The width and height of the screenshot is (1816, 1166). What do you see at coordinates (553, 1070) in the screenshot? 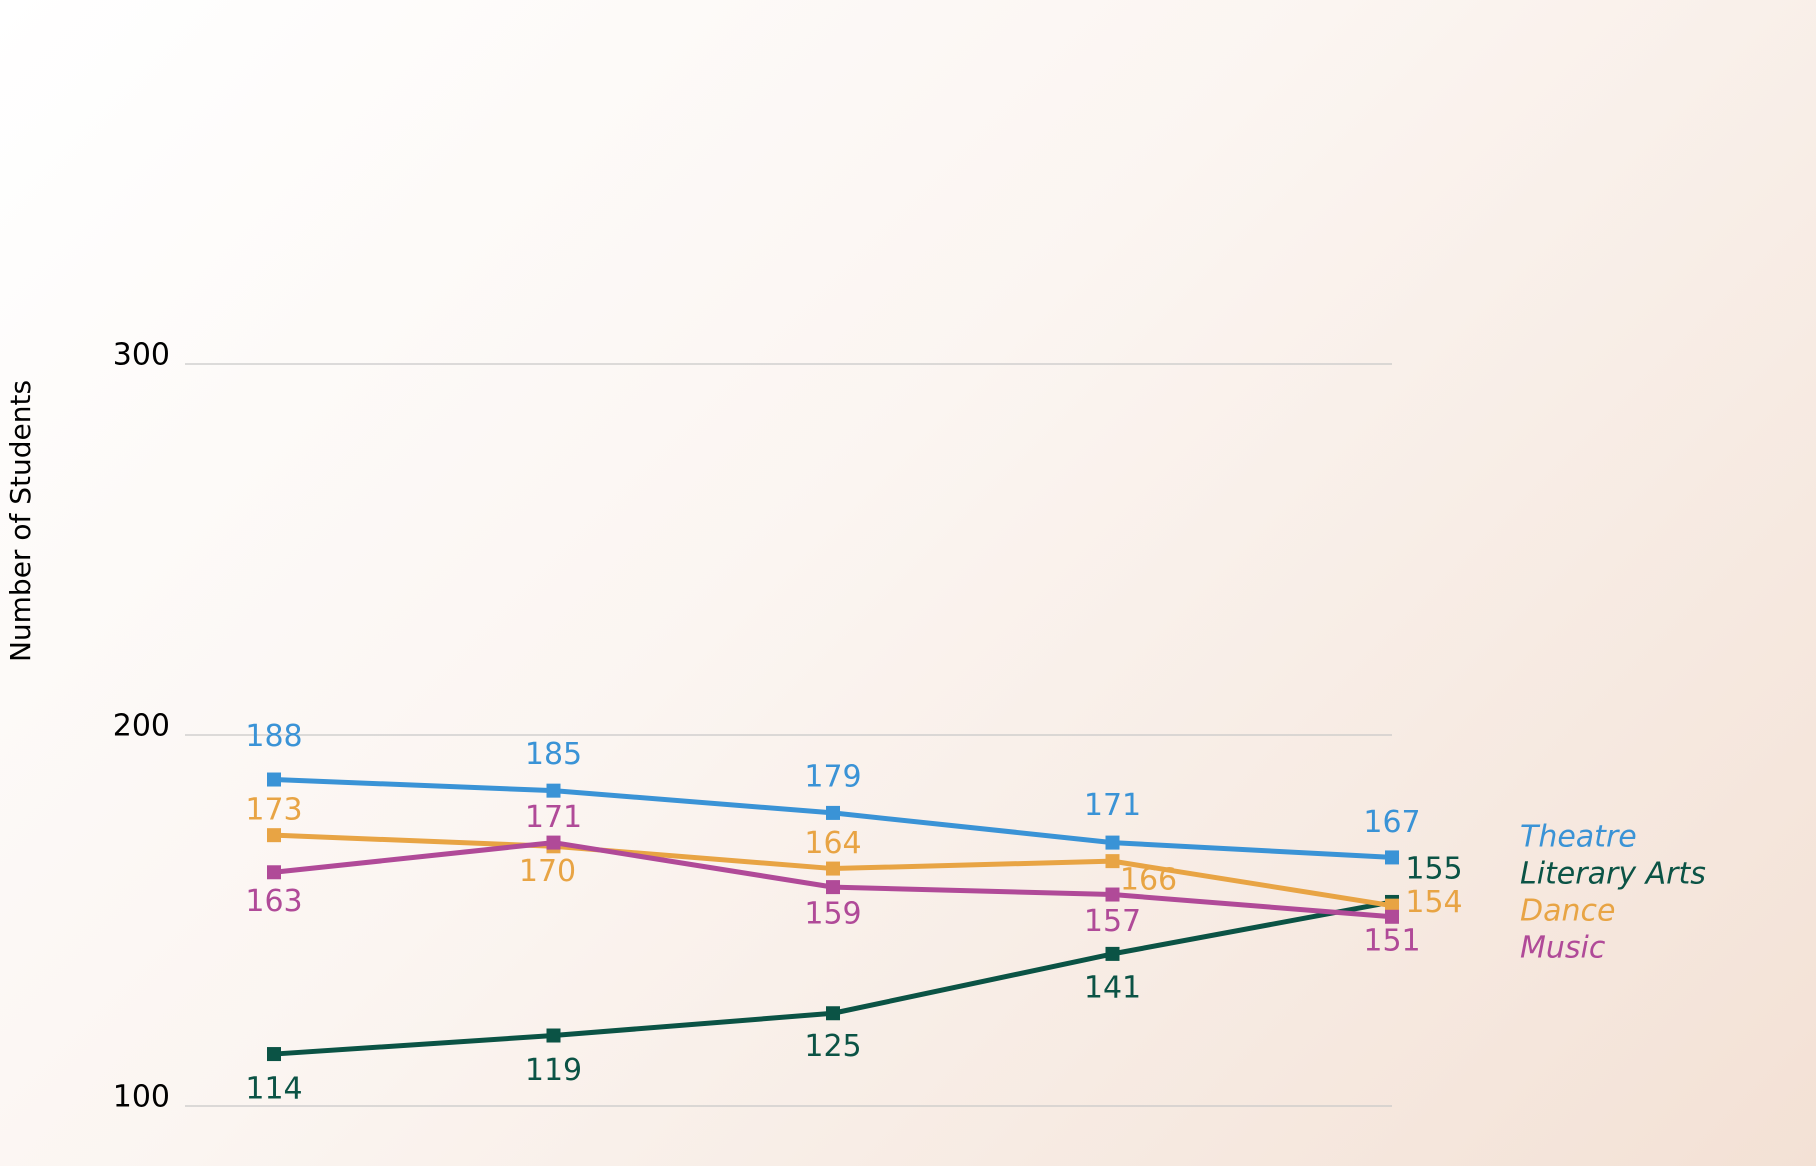
I see `data-label: 119` at bounding box center [553, 1070].